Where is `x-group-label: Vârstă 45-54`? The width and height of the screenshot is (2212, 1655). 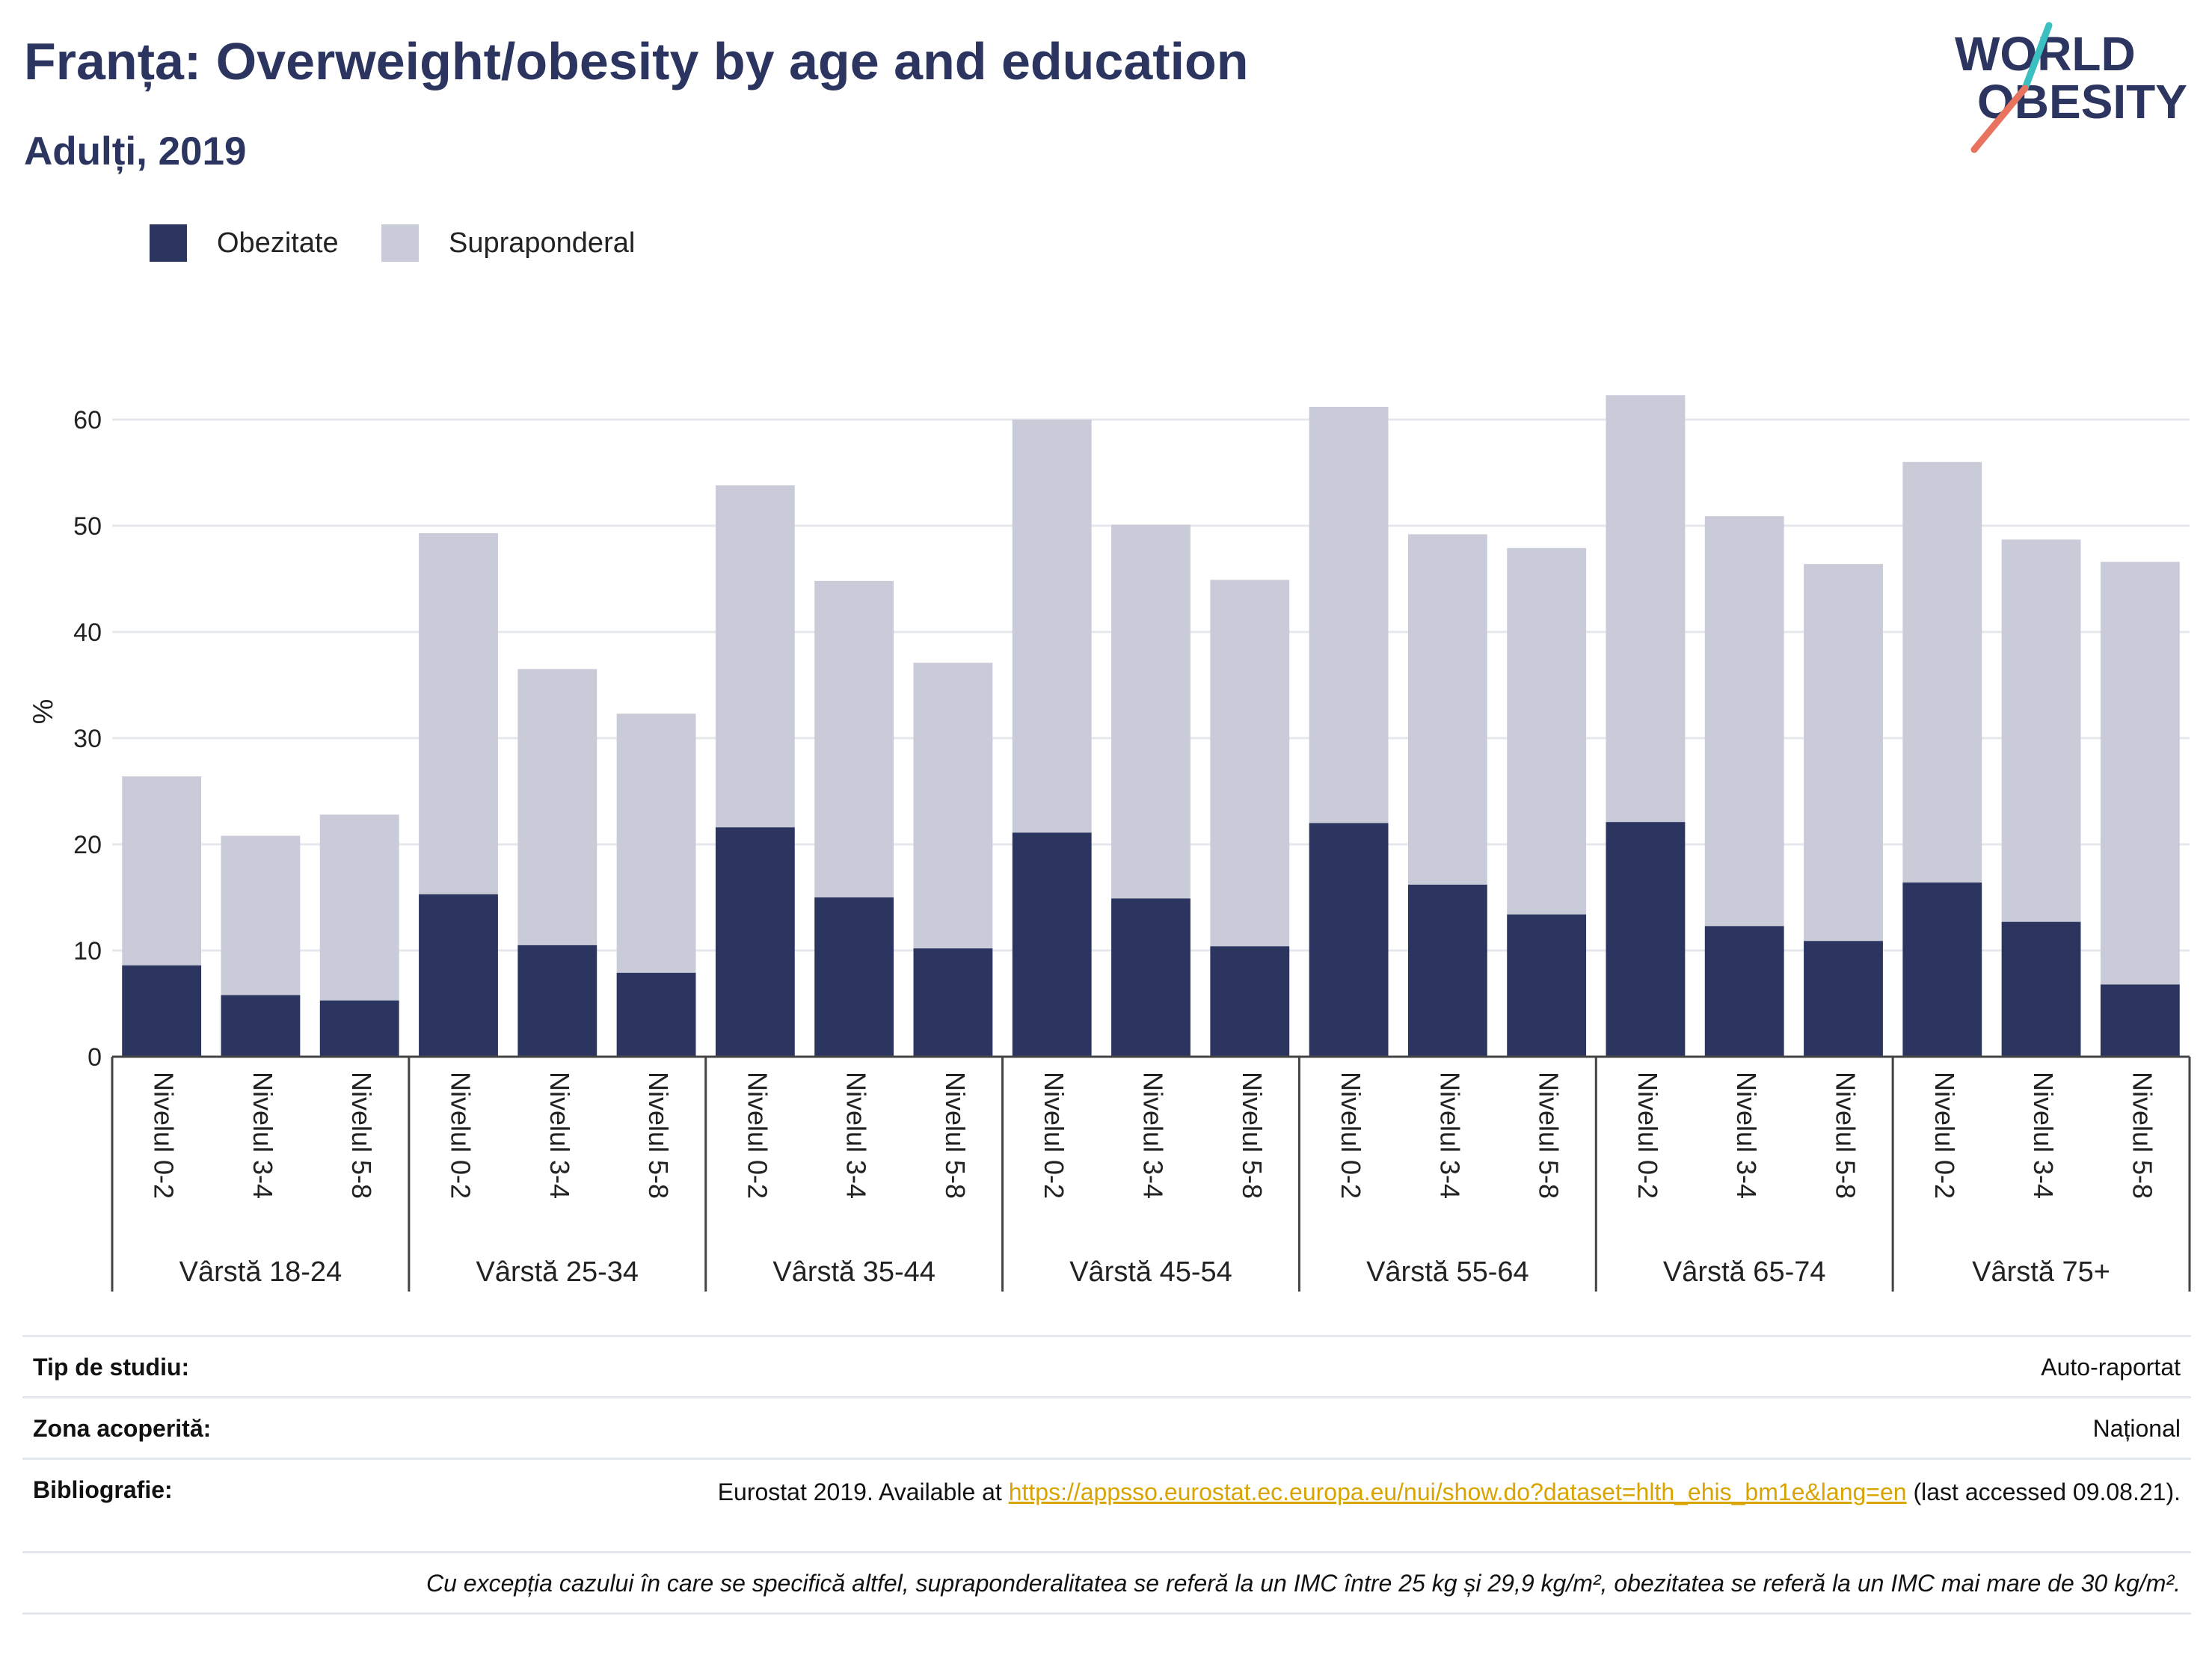
x-group-label: Vârstă 45-54 is located at coordinates (1150, 1272).